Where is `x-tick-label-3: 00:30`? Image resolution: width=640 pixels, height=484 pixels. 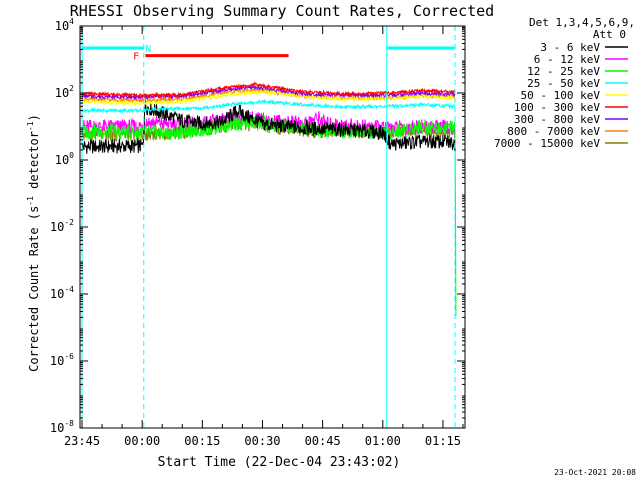
x-tick-label-3: 00:30 is located at coordinates (262, 441).